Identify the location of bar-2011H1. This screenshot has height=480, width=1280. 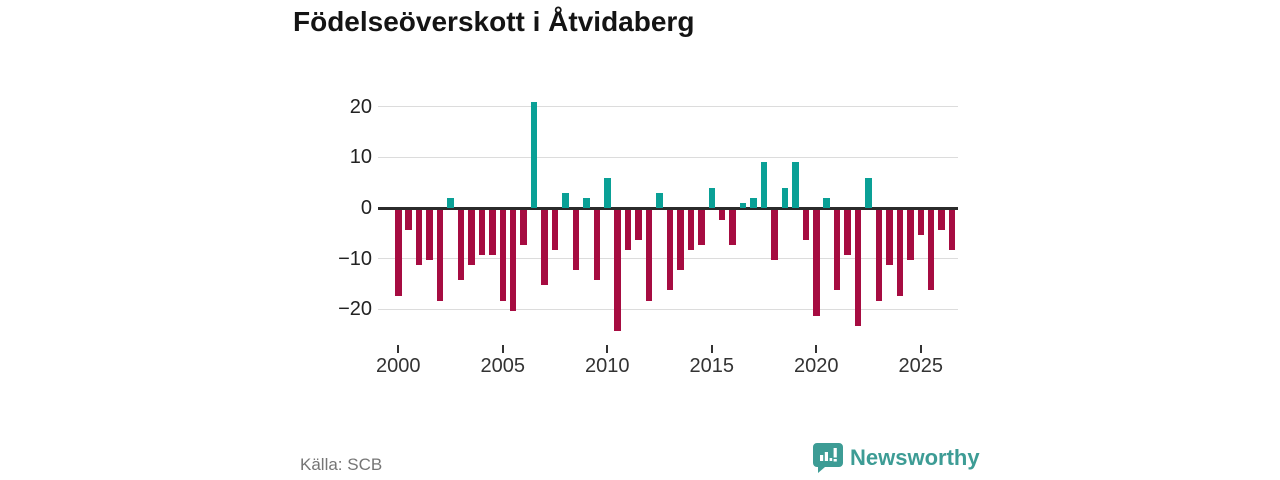
(628, 229).